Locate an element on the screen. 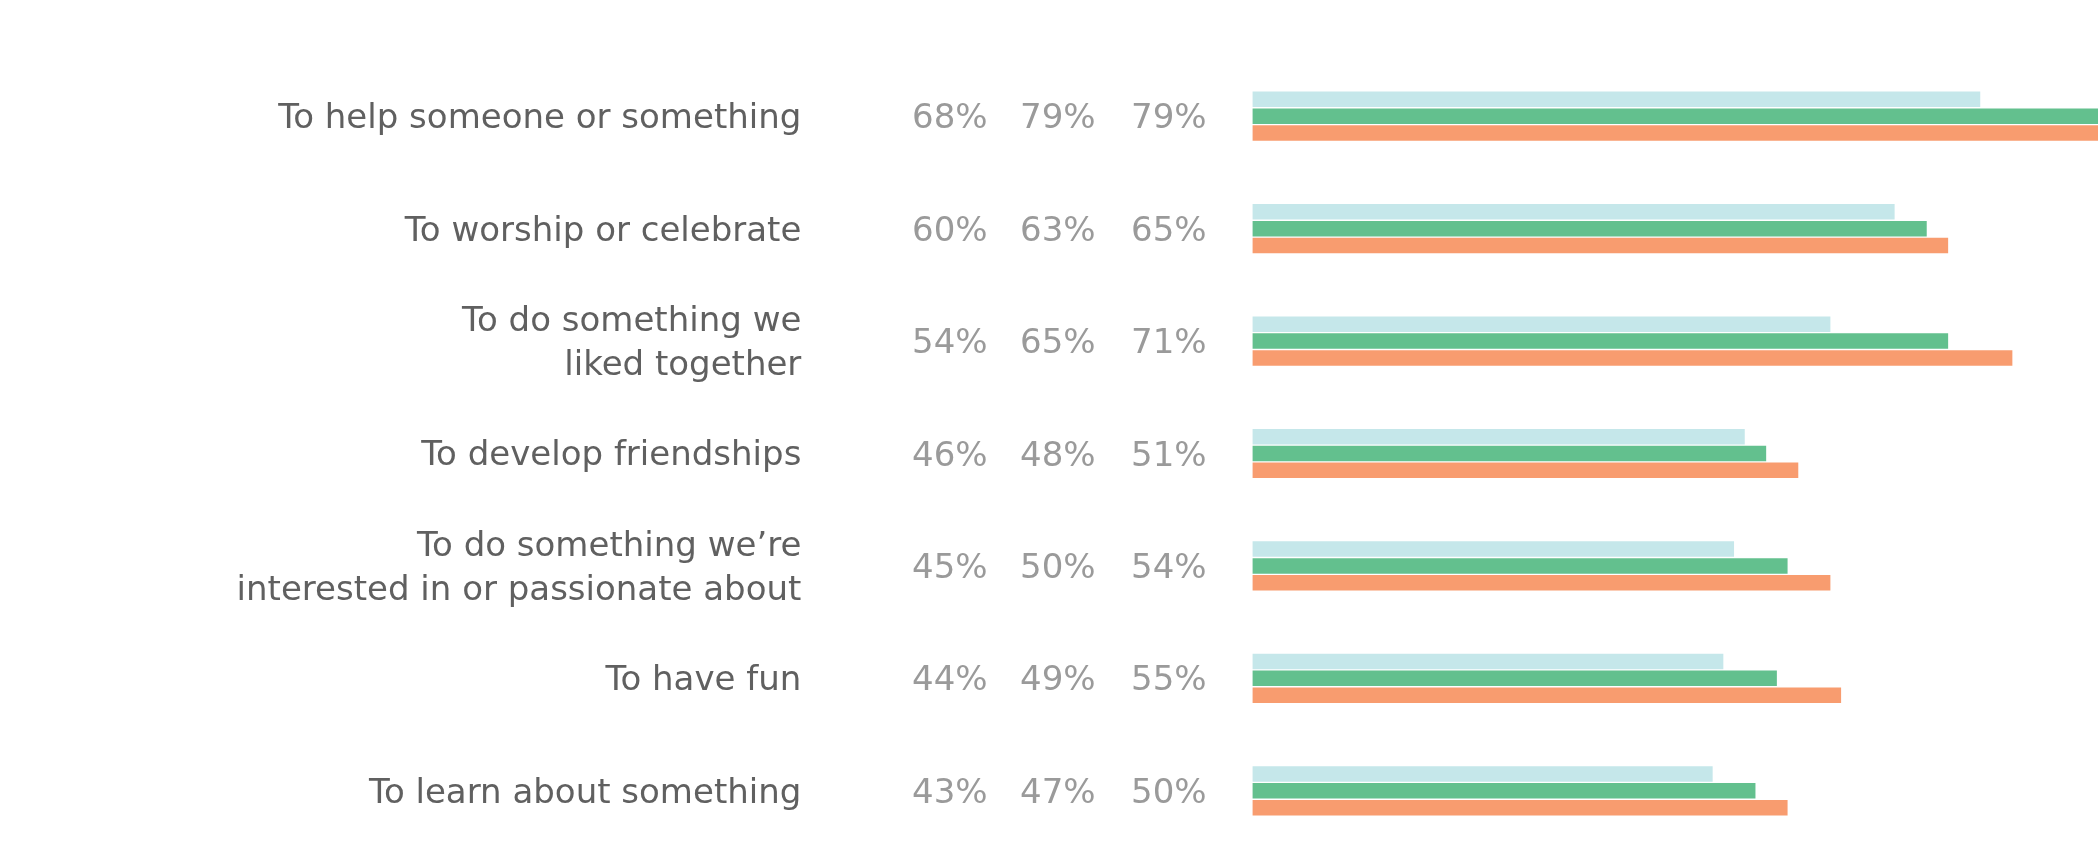 The width and height of the screenshot is (2100, 857). data-label: 47% is located at coordinates (1058, 791).